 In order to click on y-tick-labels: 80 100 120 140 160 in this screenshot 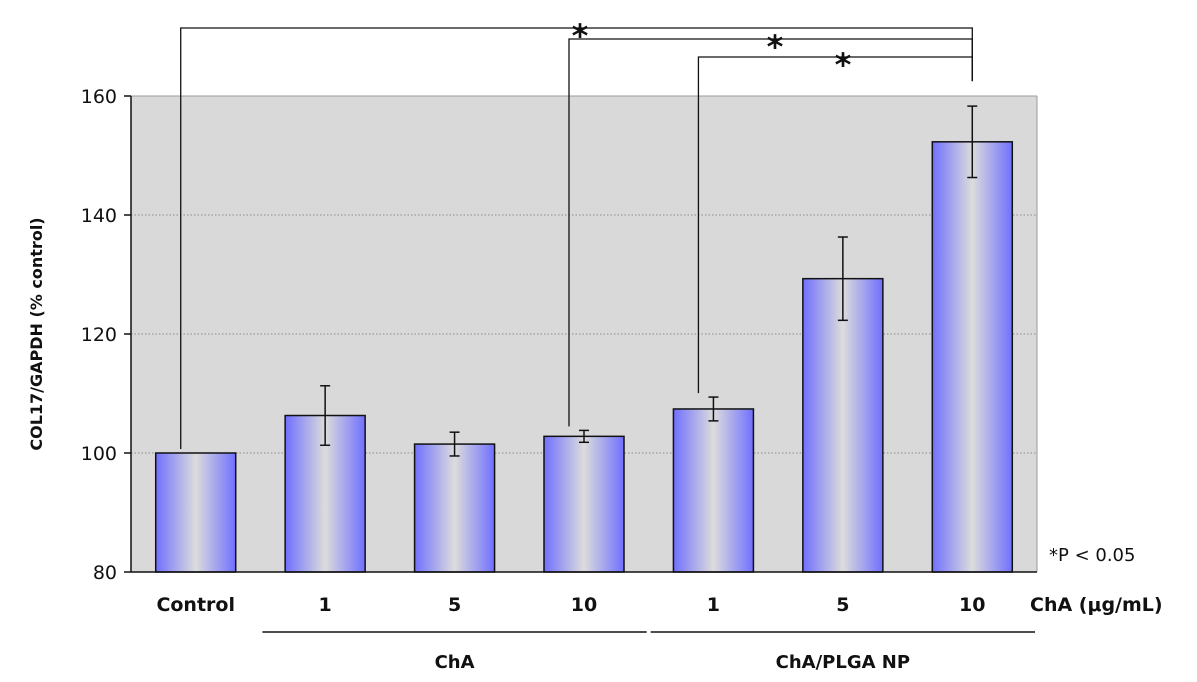, I will do `click(99, 335)`.